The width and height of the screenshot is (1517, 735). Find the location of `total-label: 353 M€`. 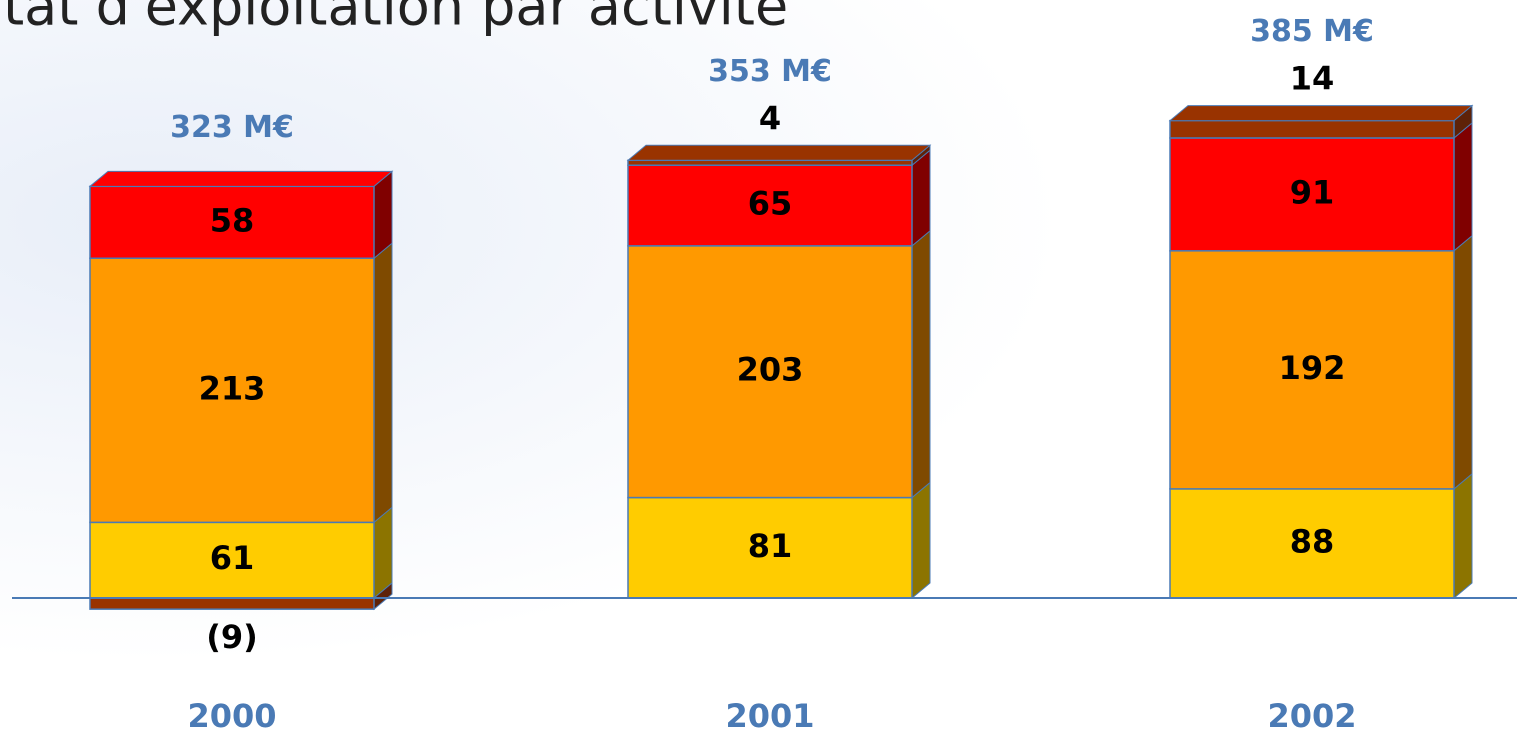

total-label: 353 M€ is located at coordinates (770, 71).